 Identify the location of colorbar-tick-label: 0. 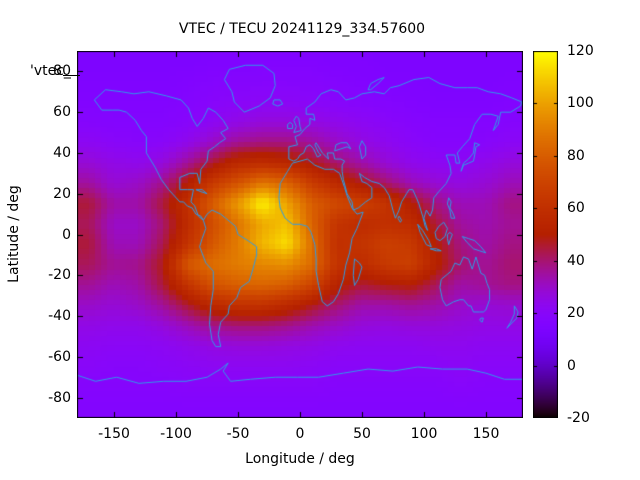
(571, 366).